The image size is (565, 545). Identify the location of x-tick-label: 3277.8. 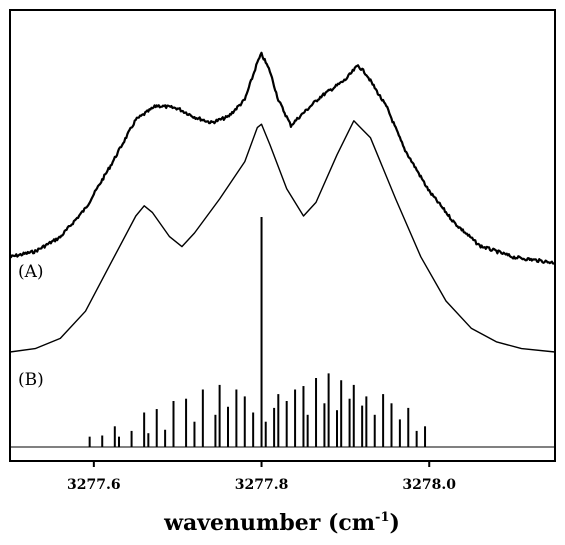
(262, 485).